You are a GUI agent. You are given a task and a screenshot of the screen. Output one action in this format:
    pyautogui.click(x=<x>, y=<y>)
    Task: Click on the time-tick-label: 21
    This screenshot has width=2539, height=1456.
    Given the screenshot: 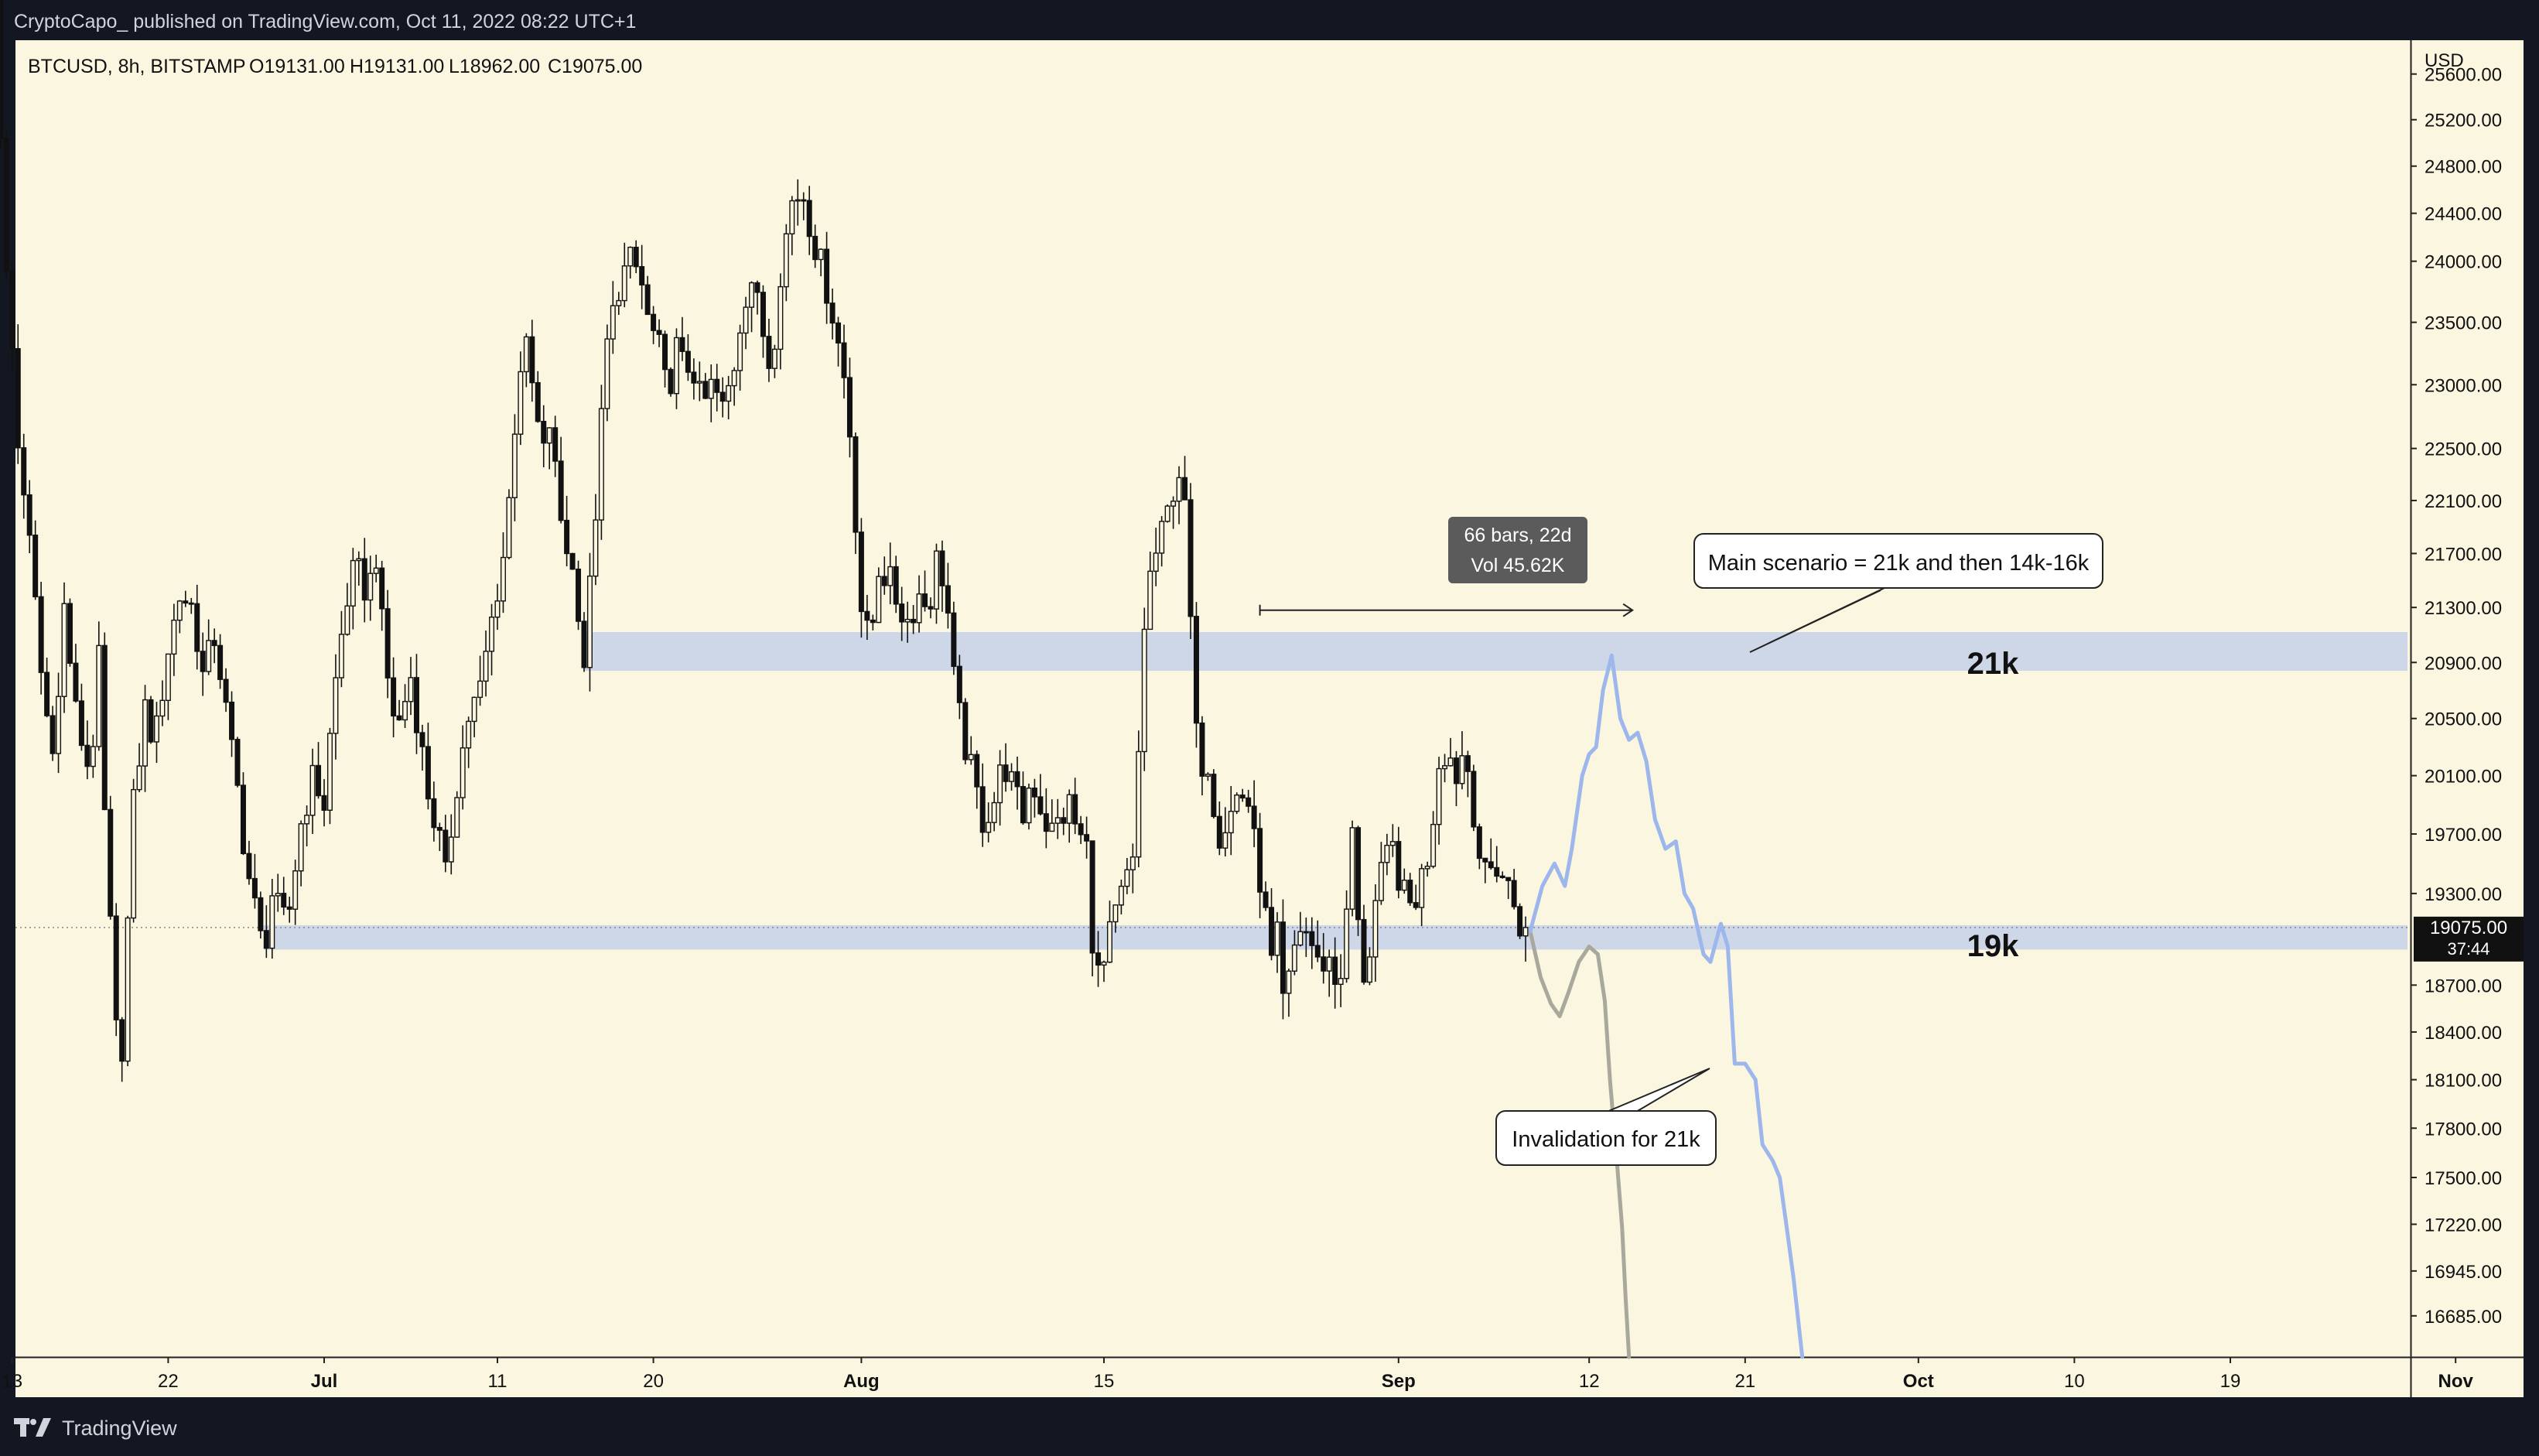 What is the action you would take?
    pyautogui.click(x=1744, y=1381)
    